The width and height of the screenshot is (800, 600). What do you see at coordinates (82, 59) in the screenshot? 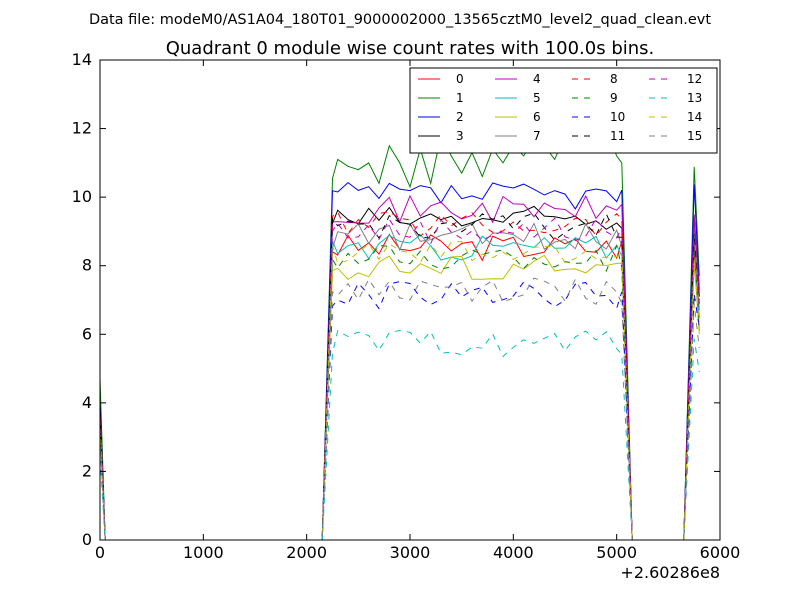
I see `y-tick-label: 14` at bounding box center [82, 59].